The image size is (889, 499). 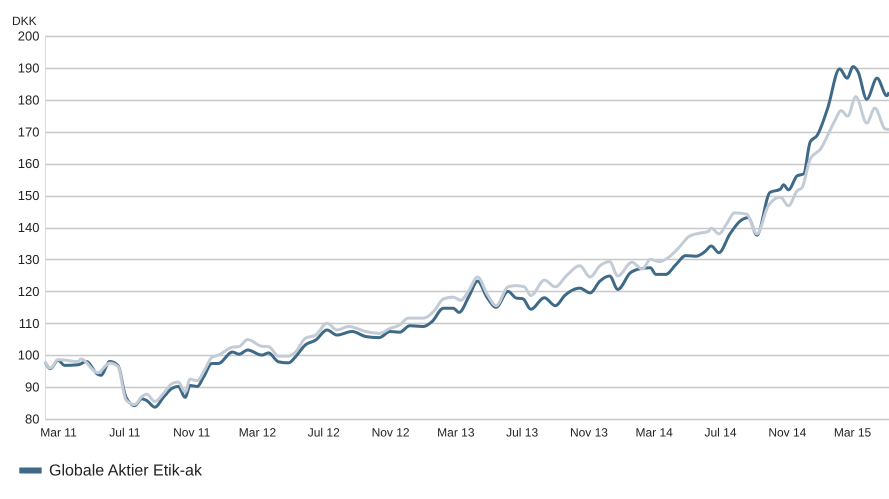 I want to click on x-tick-label: Nov 13, so click(x=589, y=433).